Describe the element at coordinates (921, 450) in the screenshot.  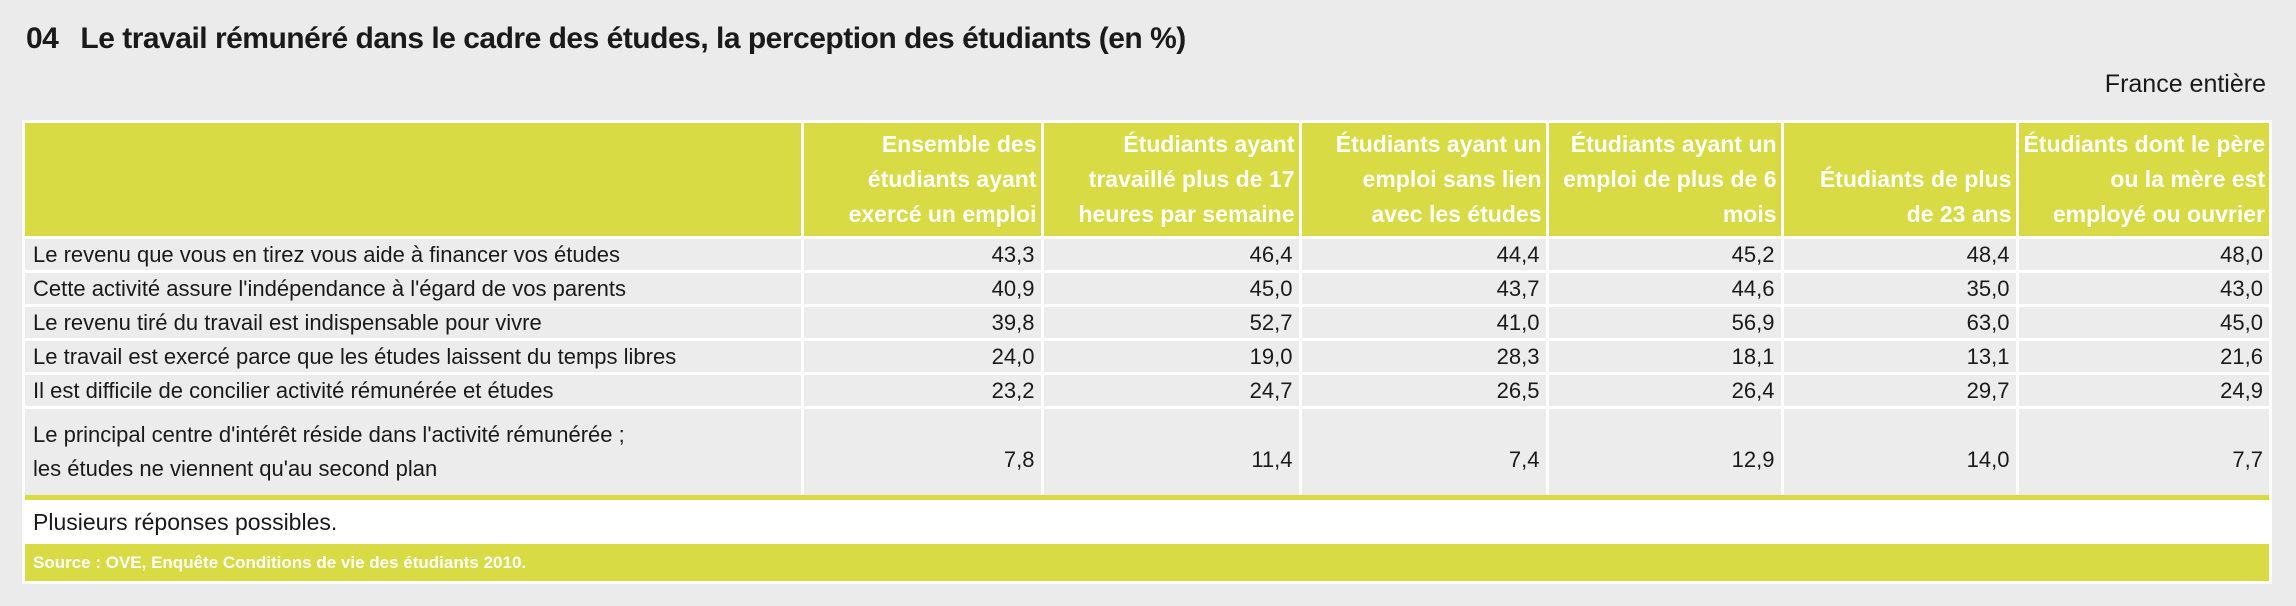
I see `value-cell: 7,8` at that location.